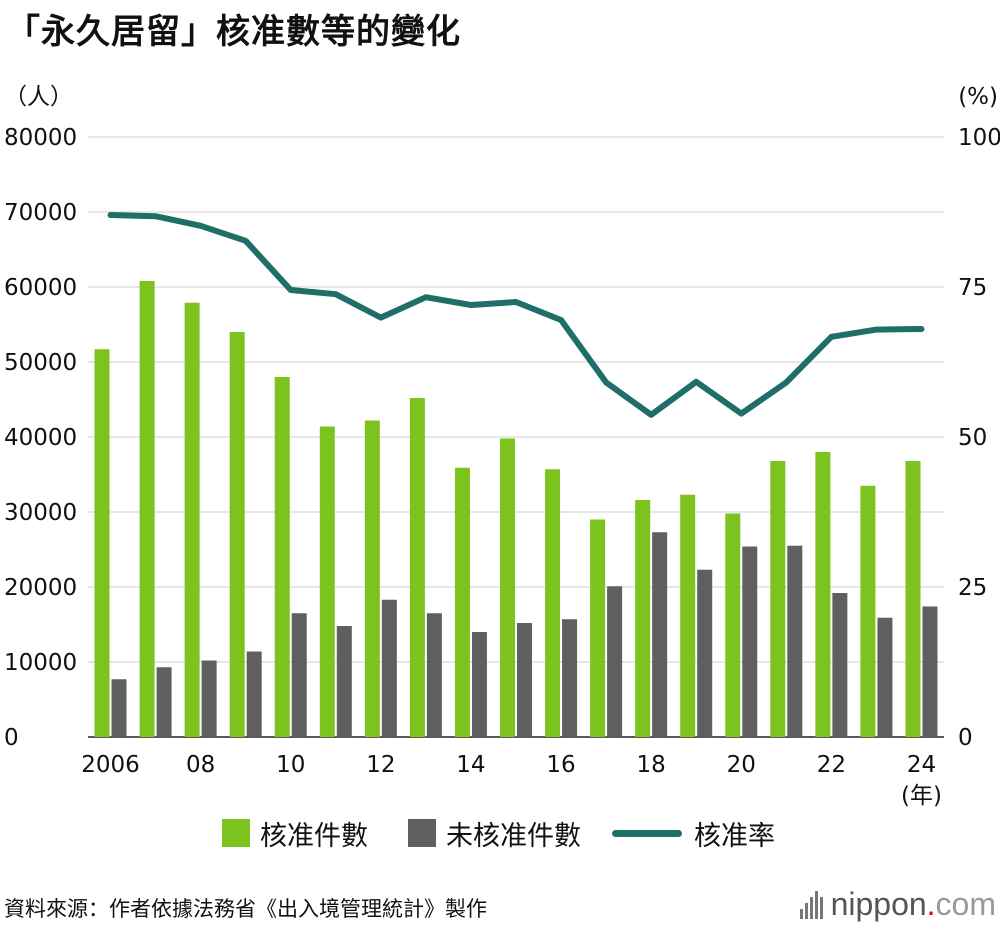 This screenshot has height=930, width=1000. I want to click on brand-logo: nippon. com, so click(897, 904).